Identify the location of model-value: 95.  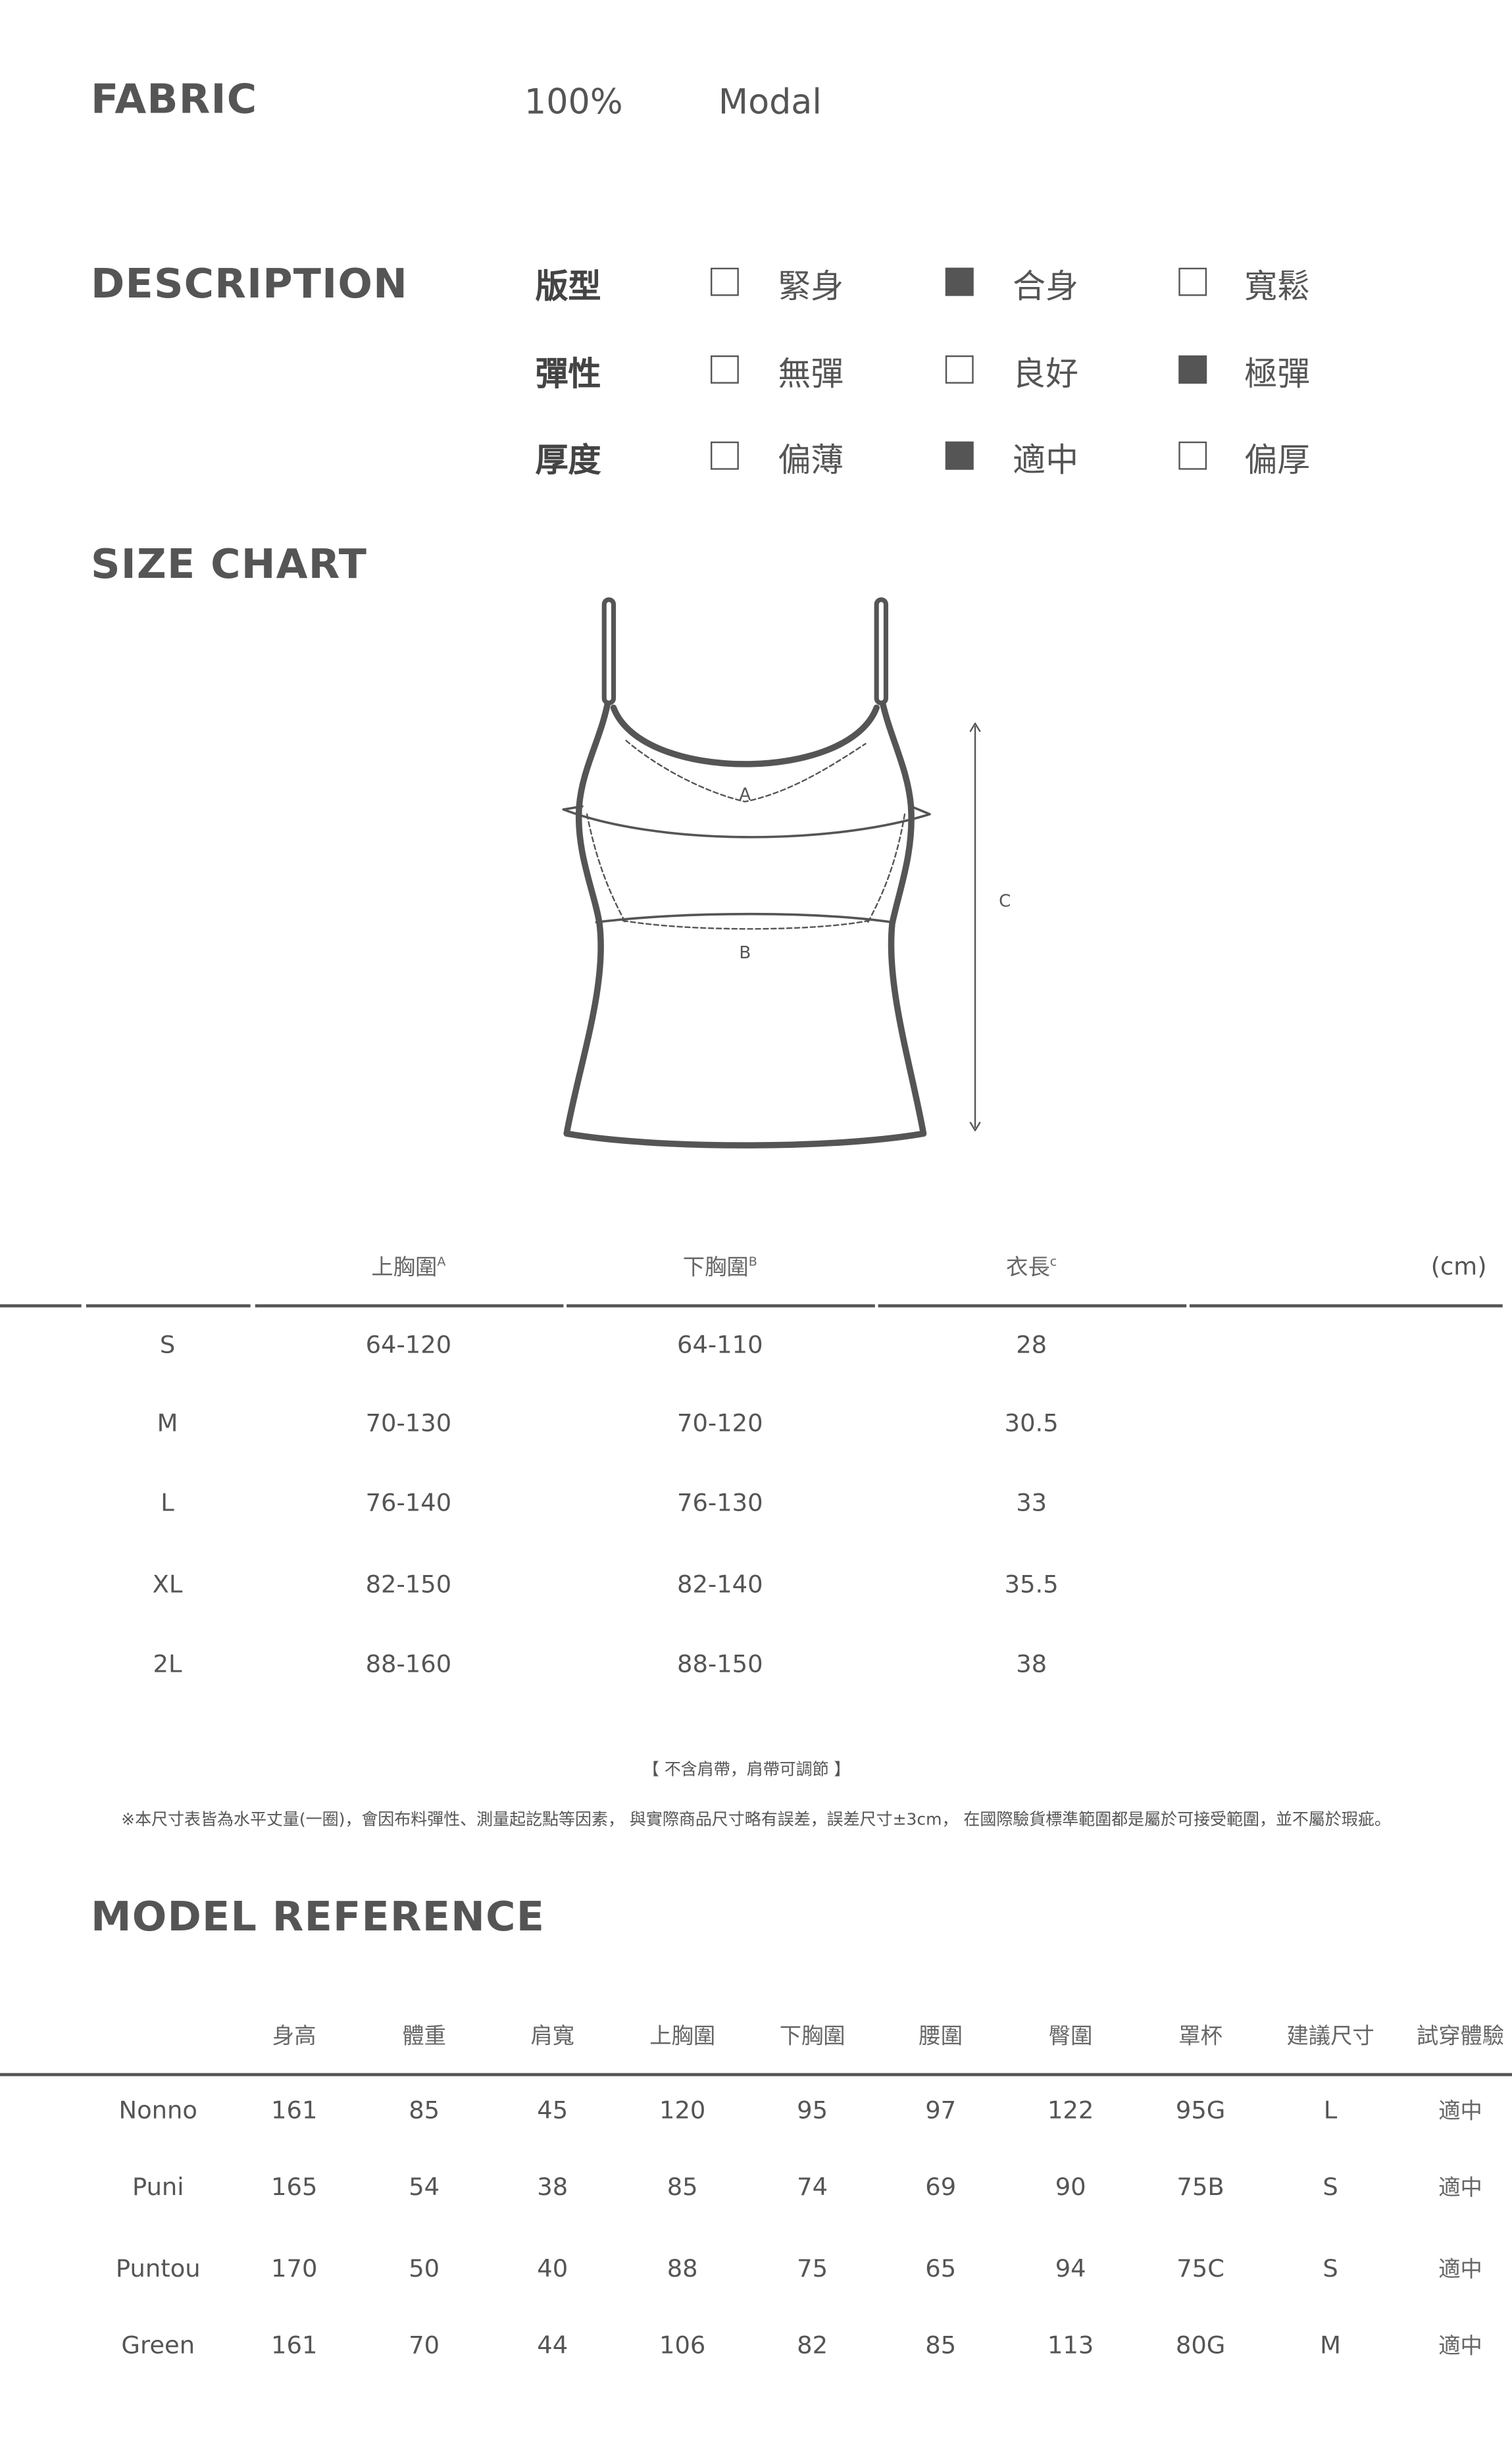
(812, 2110).